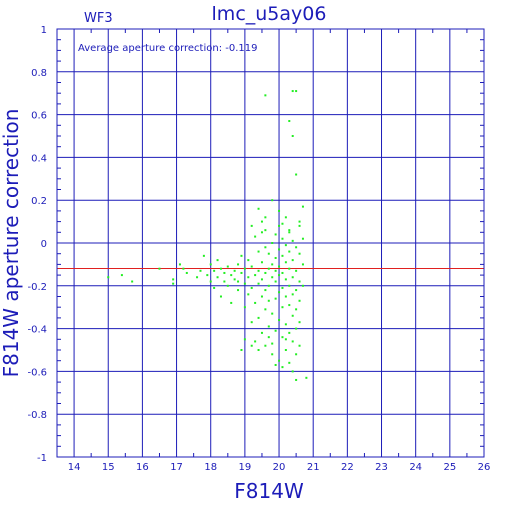 The height and width of the screenshot is (512, 512). I want to click on x-tick-label: 16, so click(142, 467).